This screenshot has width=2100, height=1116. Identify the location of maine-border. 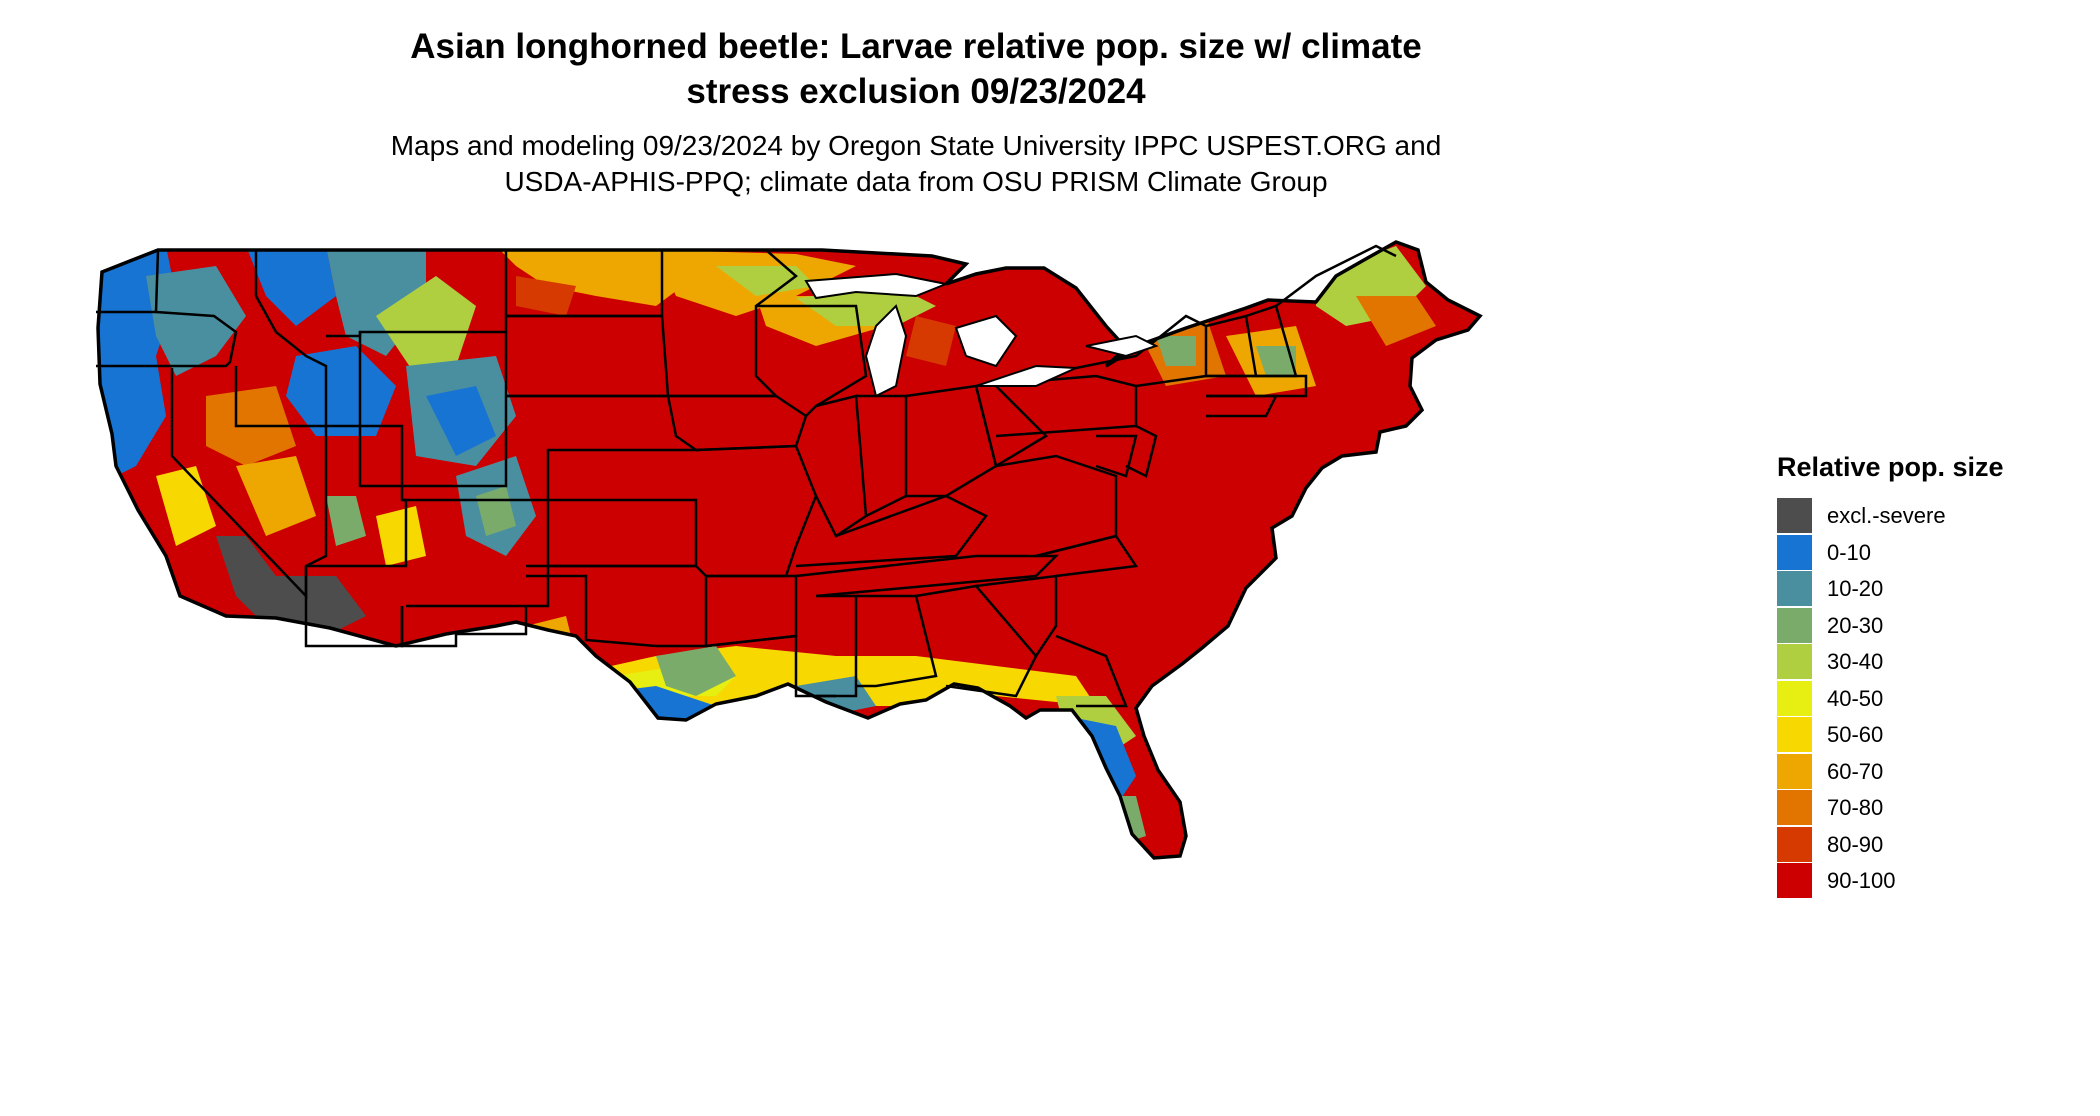
(1336, 275).